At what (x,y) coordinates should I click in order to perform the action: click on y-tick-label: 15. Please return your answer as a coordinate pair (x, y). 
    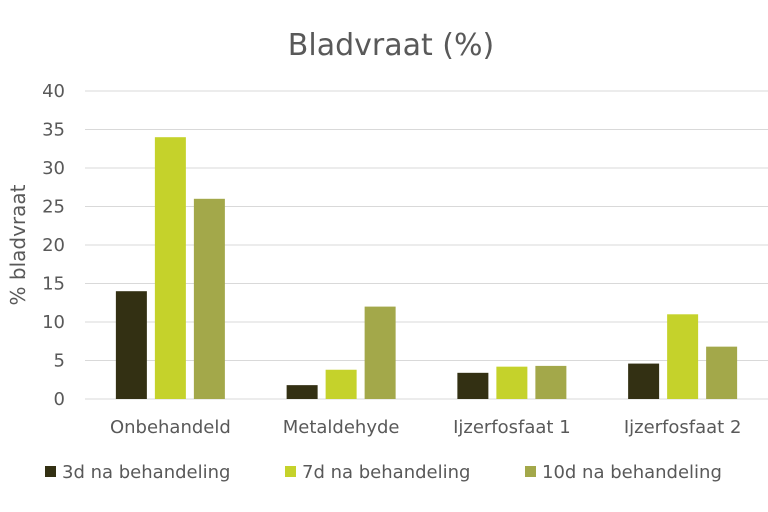
    Looking at the image, I should click on (53, 284).